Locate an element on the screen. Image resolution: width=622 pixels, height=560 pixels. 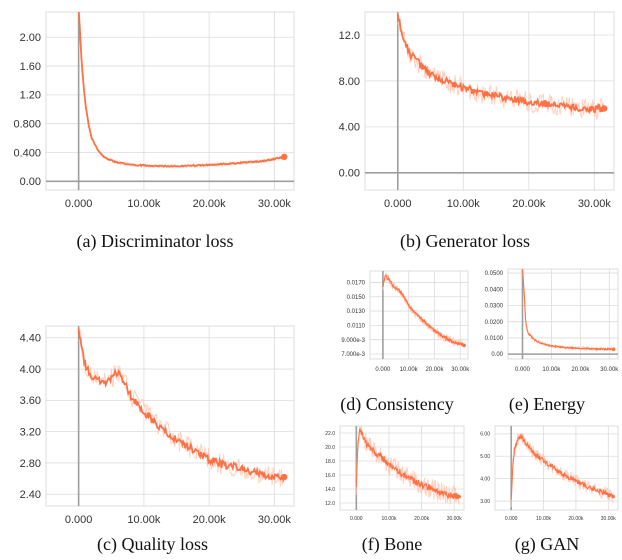
y-tick-label: 18.0 is located at coordinates (330, 462).